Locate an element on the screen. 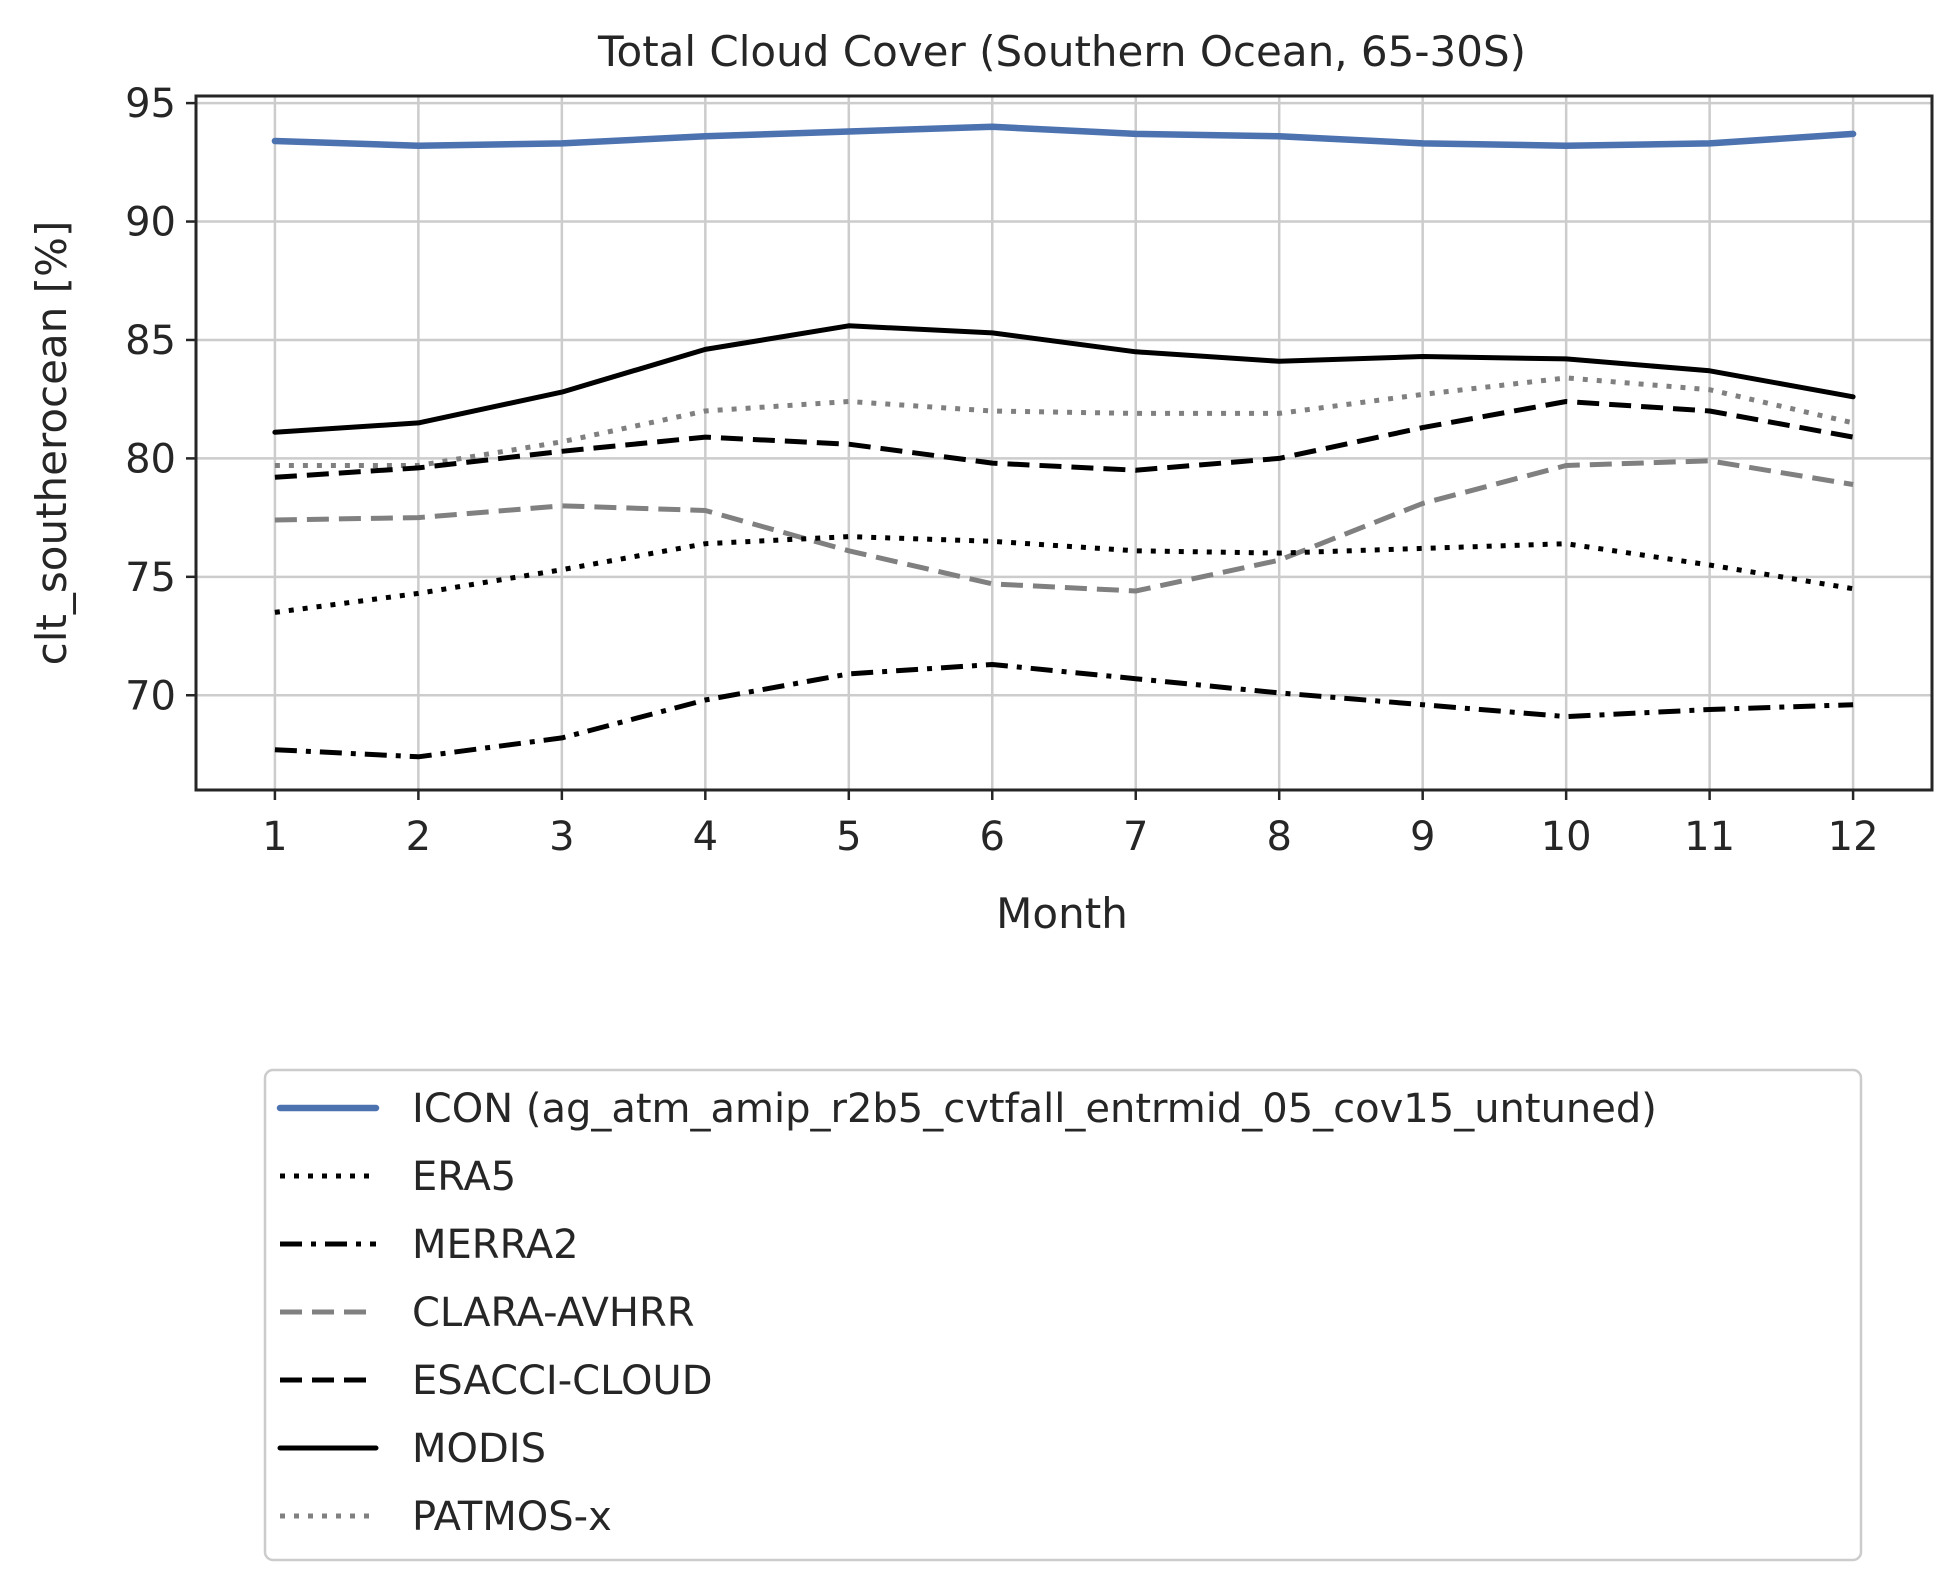 This screenshot has height=1585, width=1954. y-axis: 70 75 80 85 90 95 is located at coordinates (160, 400).